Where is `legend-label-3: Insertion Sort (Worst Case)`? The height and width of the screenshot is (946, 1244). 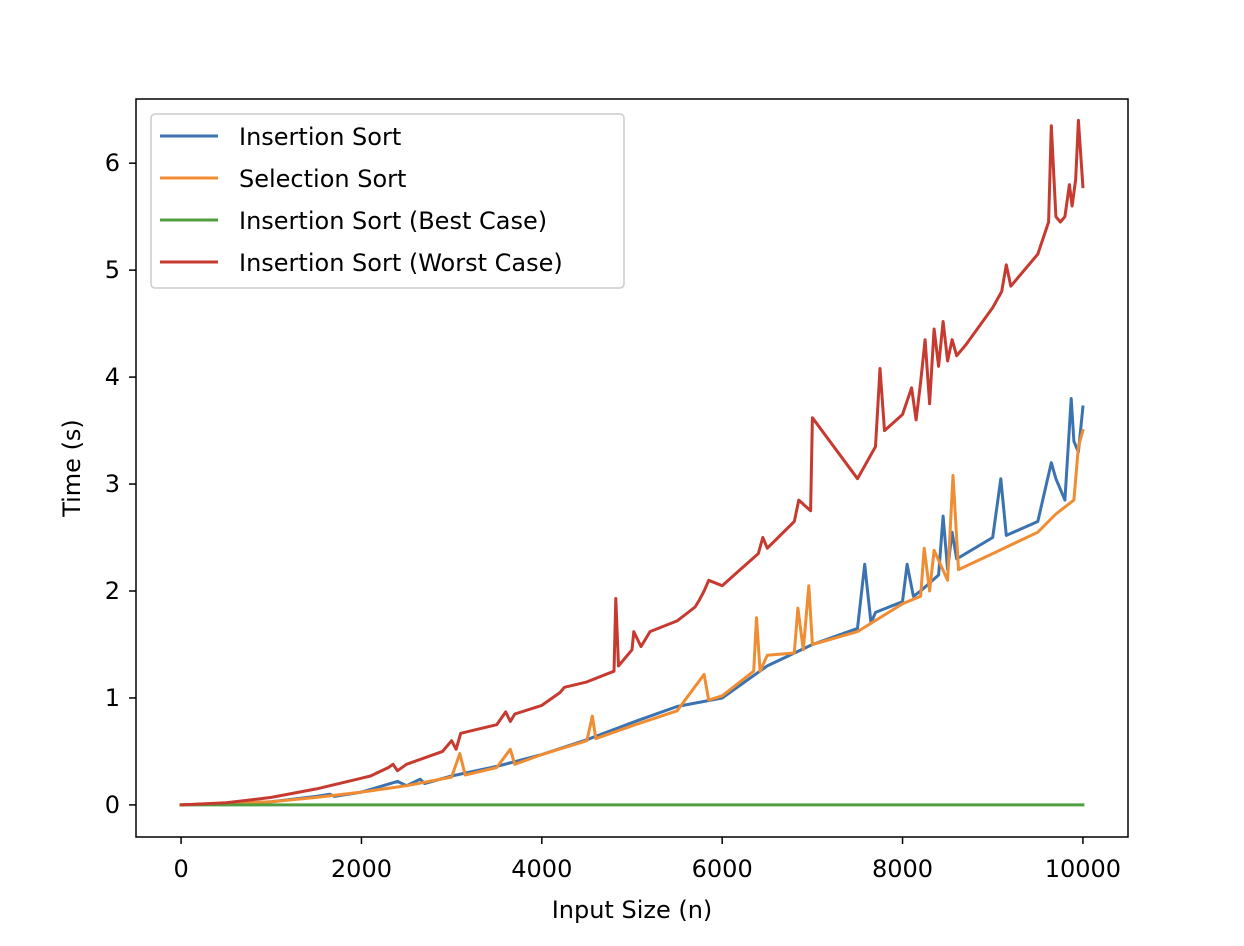
legend-label-3: Insertion Sort (Worst Case) is located at coordinates (401, 263).